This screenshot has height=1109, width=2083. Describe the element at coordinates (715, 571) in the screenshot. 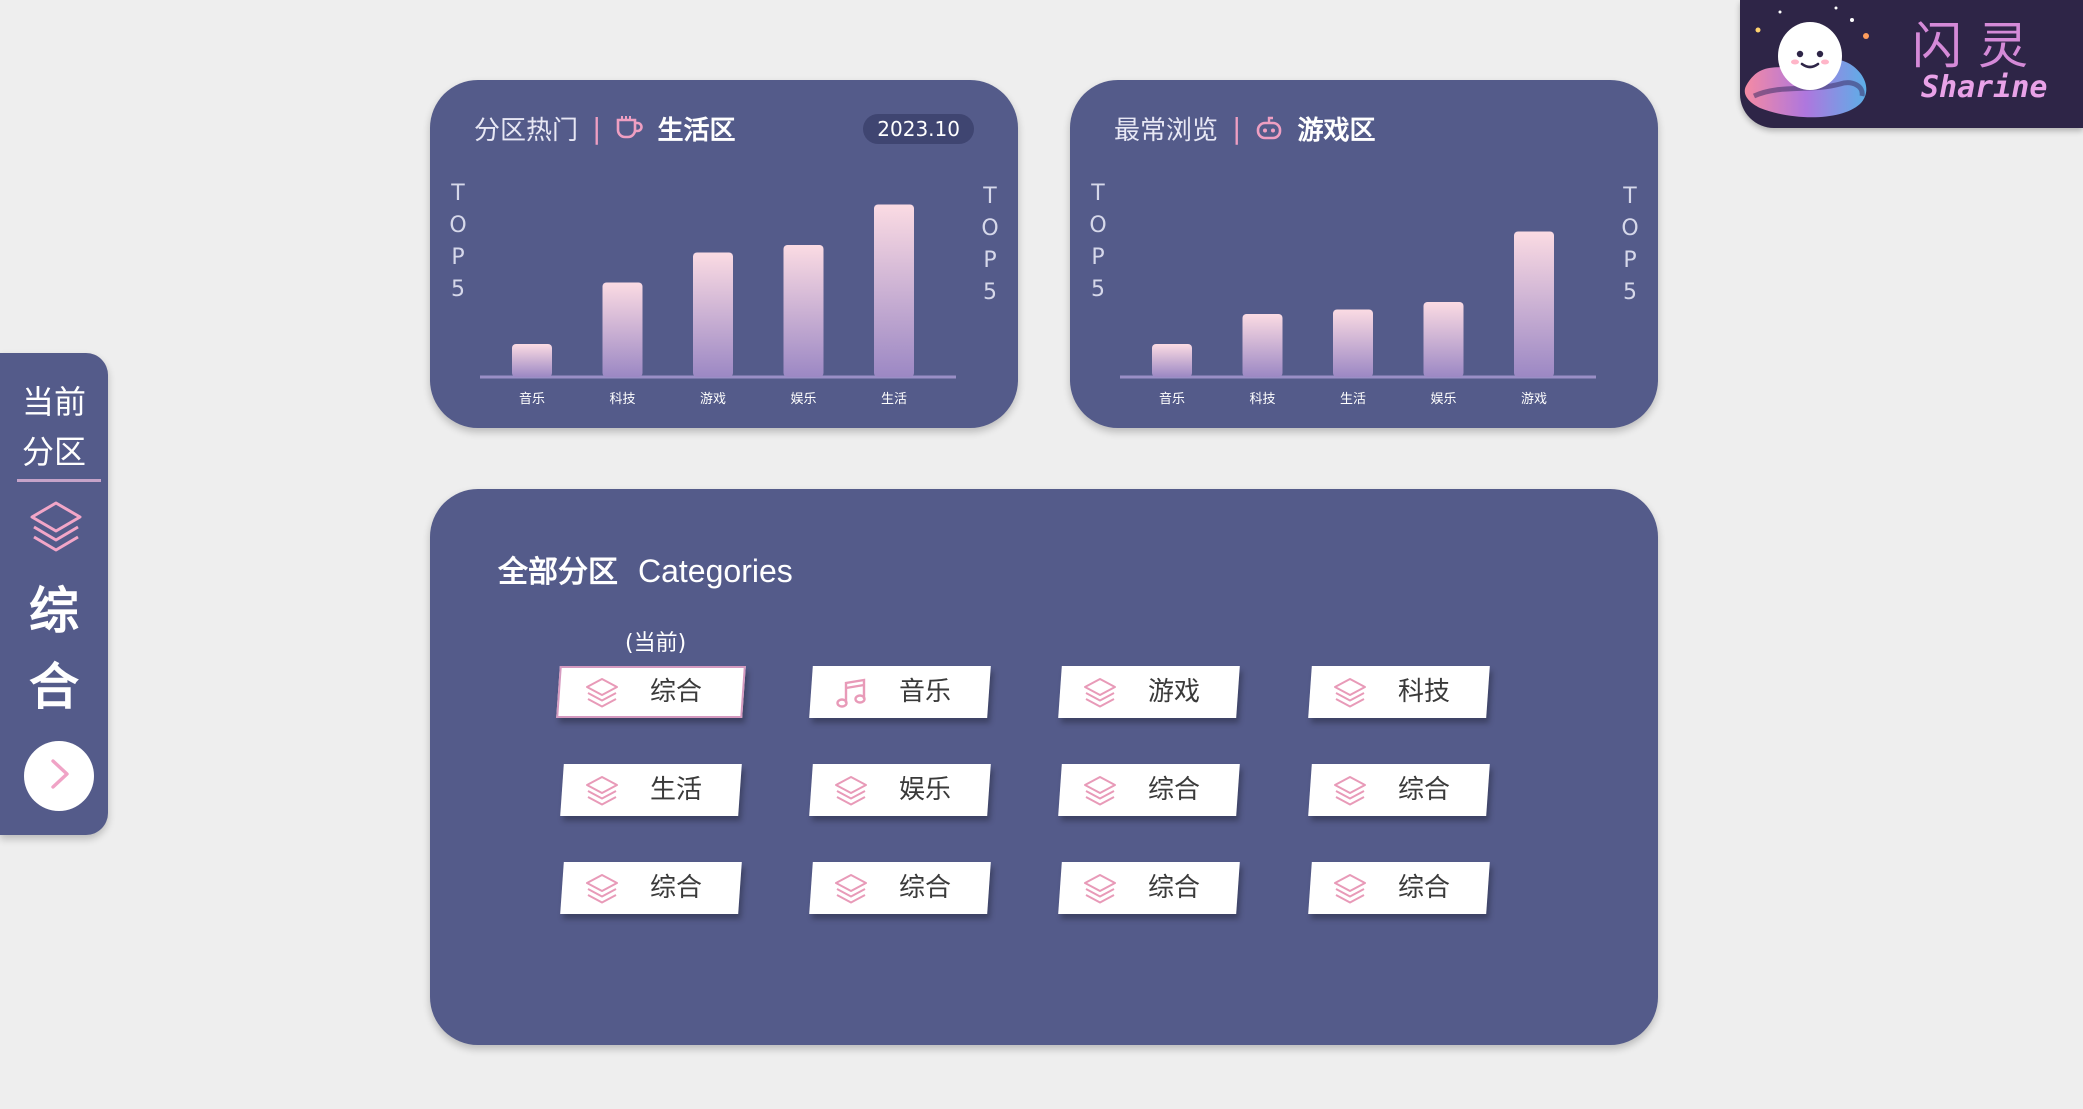

I see `categories-title-en: Categories` at that location.